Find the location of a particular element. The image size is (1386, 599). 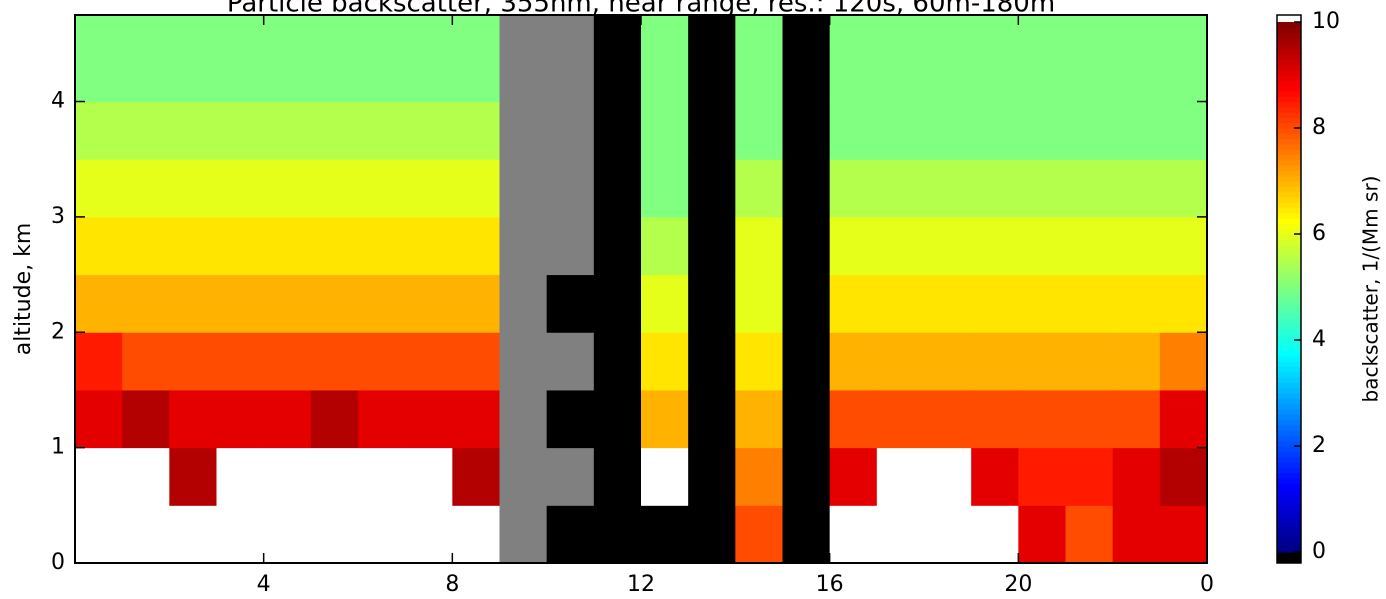

x-tick-label: 12 is located at coordinates (641, 584).